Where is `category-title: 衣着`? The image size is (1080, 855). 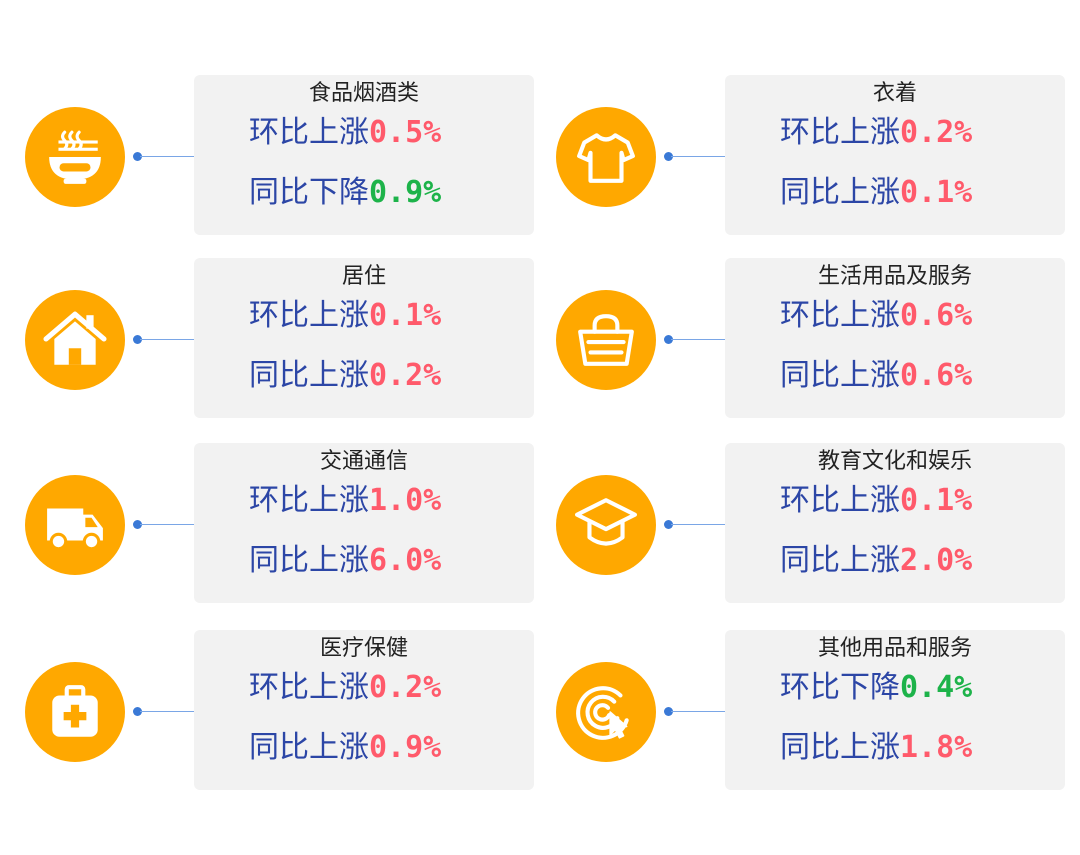
category-title: 衣着 is located at coordinates (894, 93).